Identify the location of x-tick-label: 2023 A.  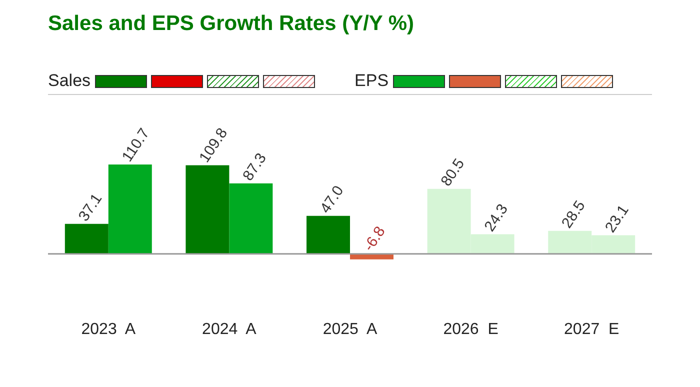
(108, 329).